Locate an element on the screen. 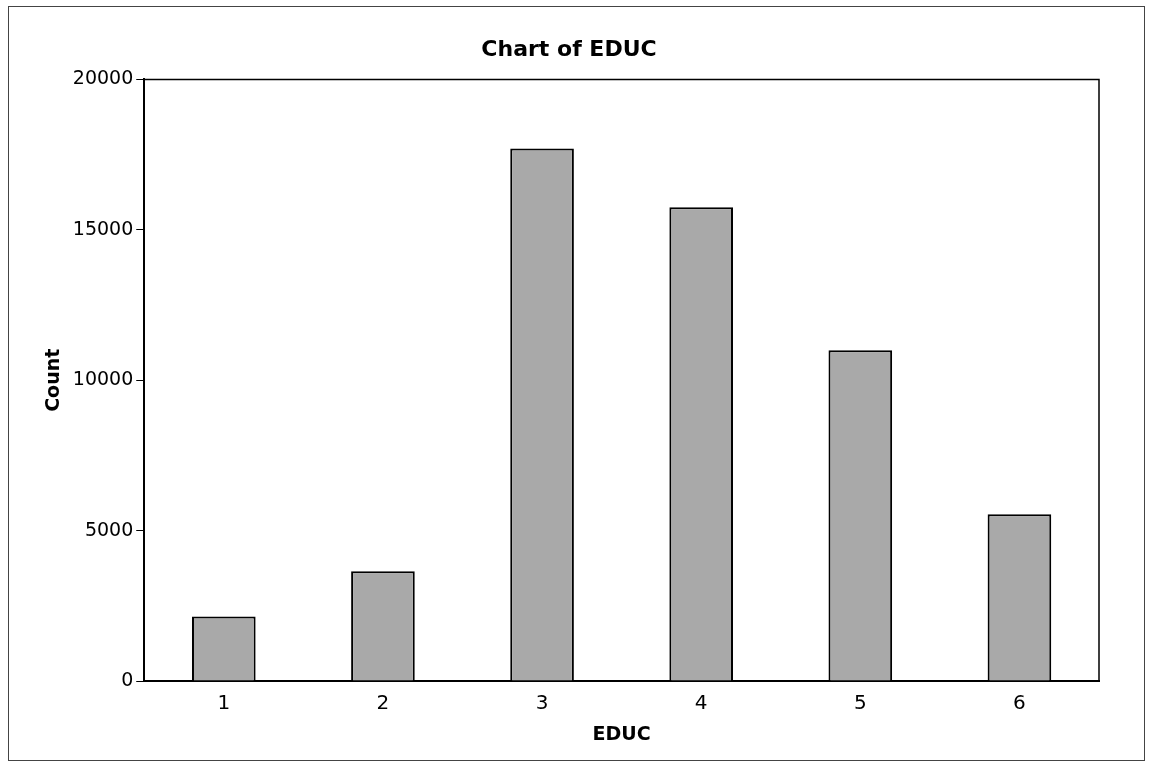 The image size is (1155, 769). x-tick-label: 4 is located at coordinates (701, 702).